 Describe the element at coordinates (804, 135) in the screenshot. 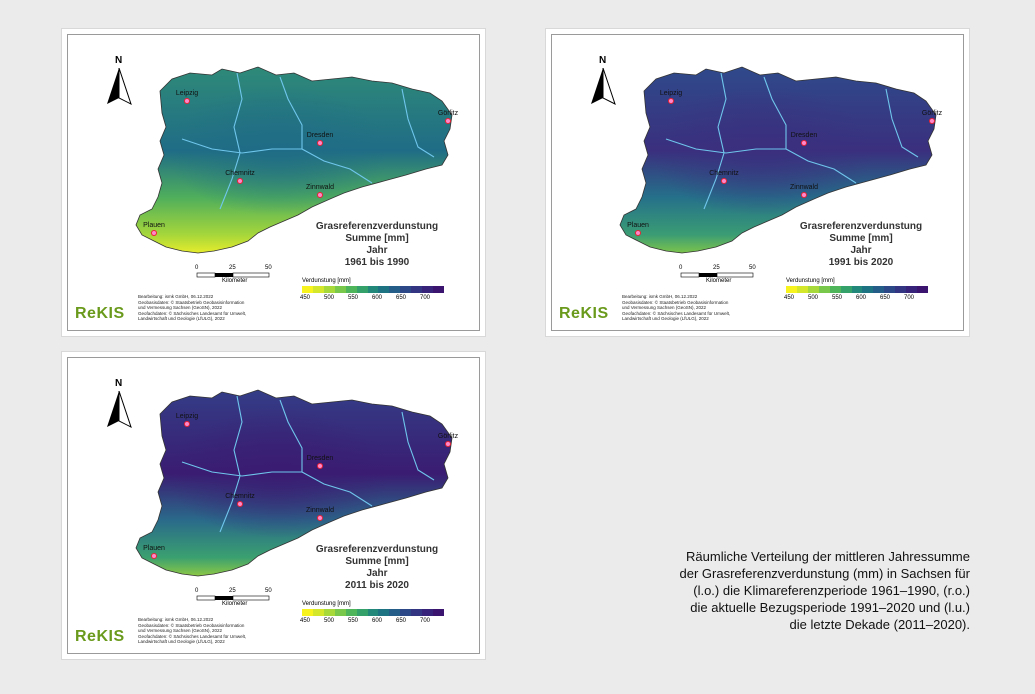

I see `city-label: Dresden` at that location.